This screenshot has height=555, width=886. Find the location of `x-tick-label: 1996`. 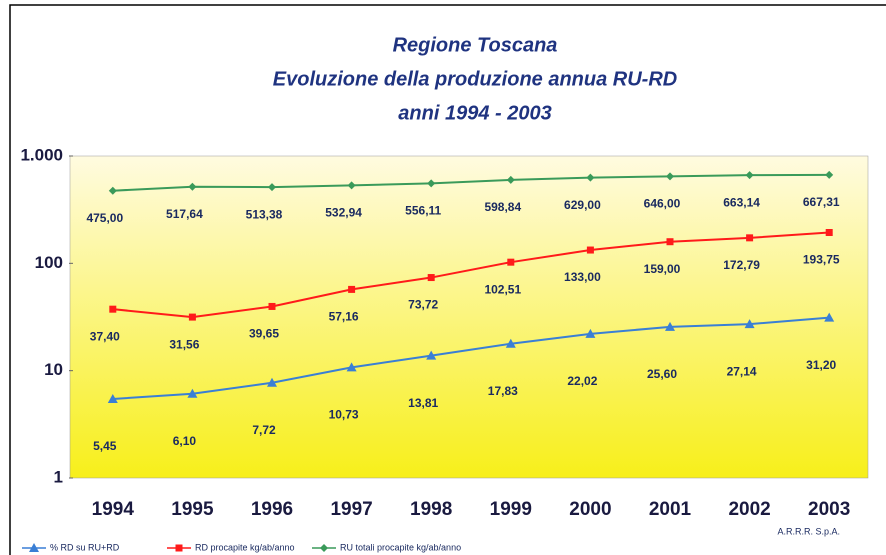

x-tick-label: 1996 is located at coordinates (272, 509).